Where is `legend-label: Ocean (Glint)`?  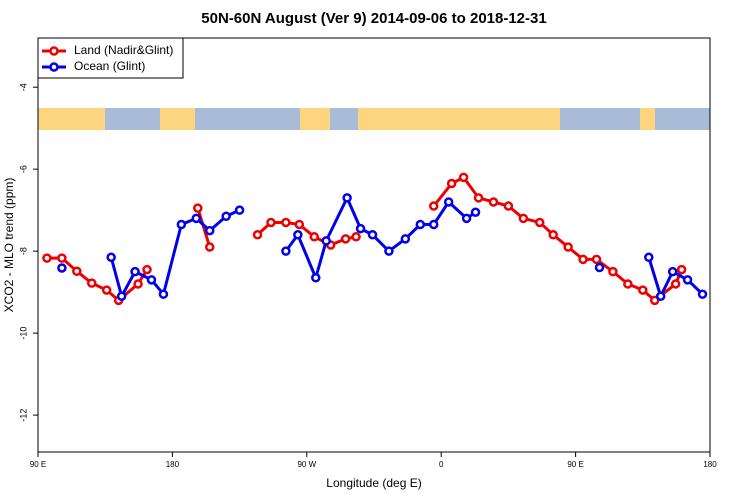
legend-label: Ocean (Glint) is located at coordinates (109, 66).